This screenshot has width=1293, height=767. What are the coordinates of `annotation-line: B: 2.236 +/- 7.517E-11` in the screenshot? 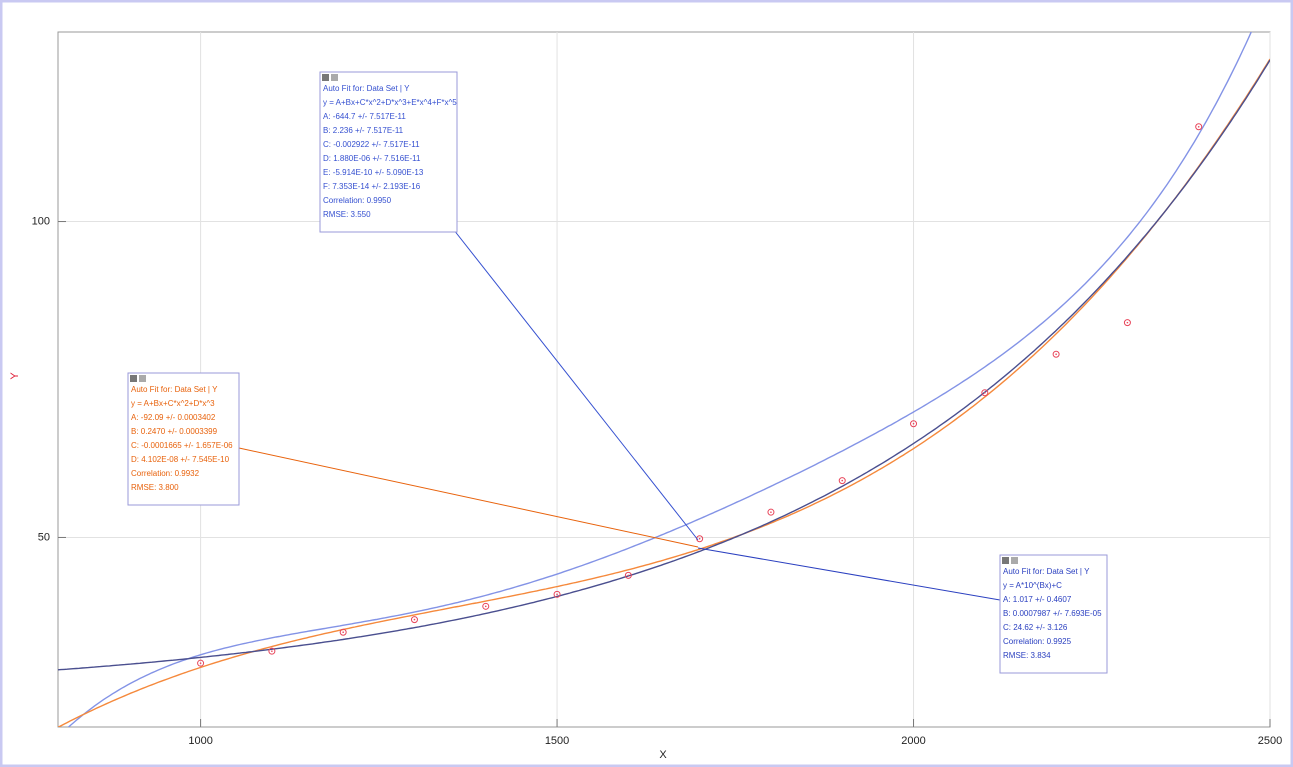 It's located at (363, 130).